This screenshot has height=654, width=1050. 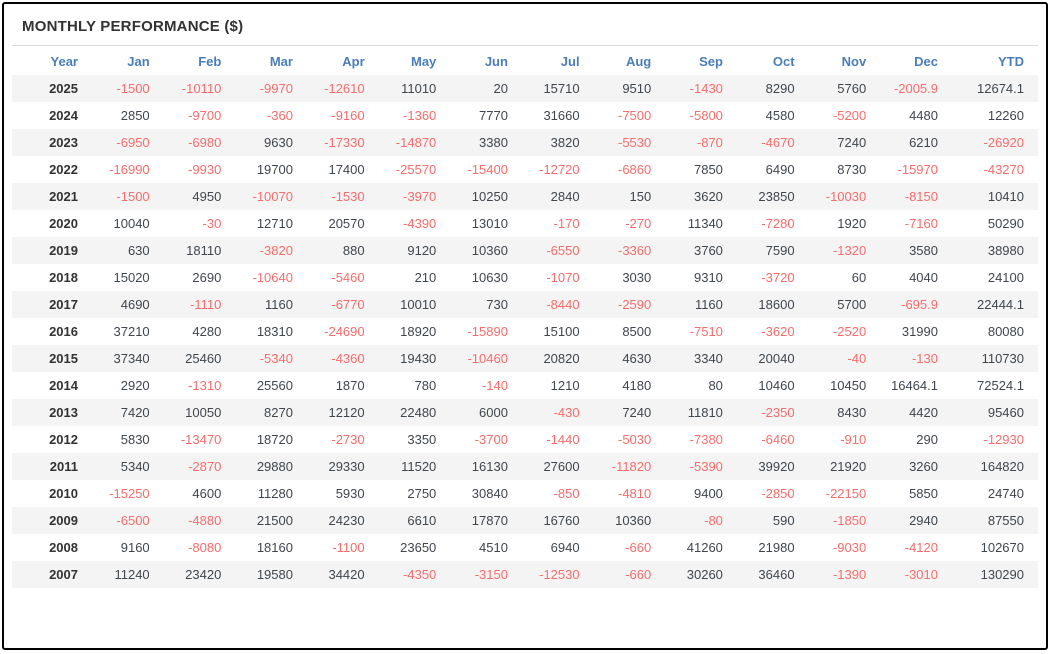 I want to click on cell-2014-aug: 4180, so click(x=637, y=385).